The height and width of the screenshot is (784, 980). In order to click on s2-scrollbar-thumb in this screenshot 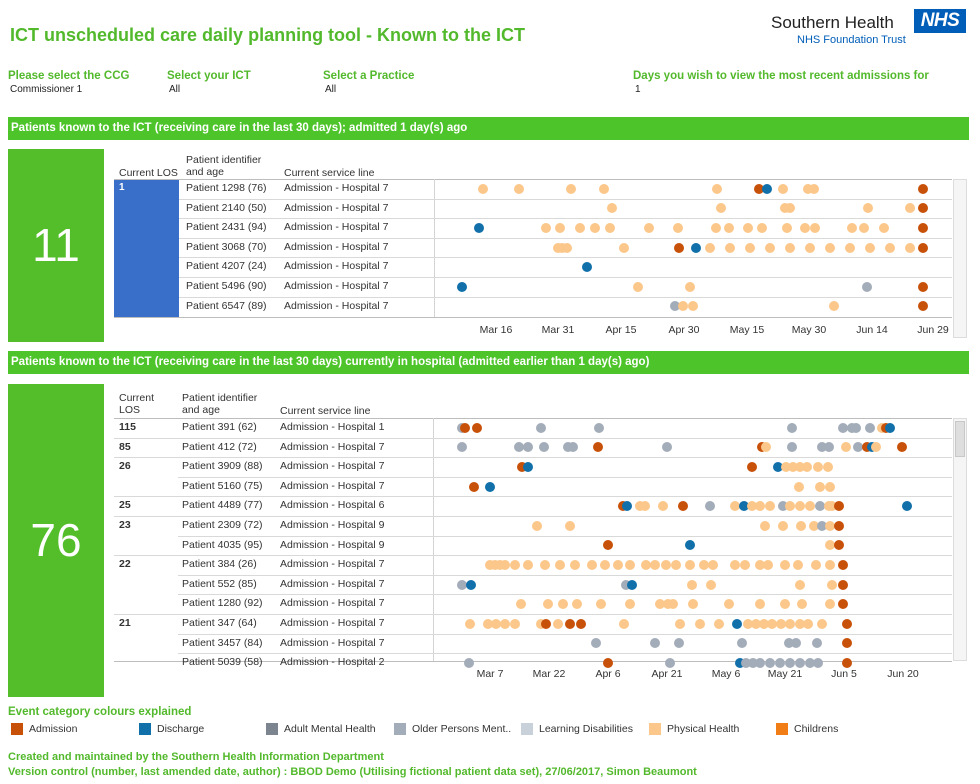, I will do `click(960, 439)`.